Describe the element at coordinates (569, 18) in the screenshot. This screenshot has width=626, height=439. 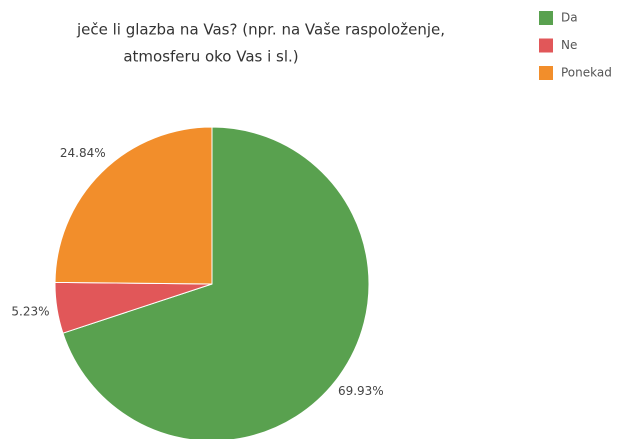
I see `legend-label: Da` at that location.